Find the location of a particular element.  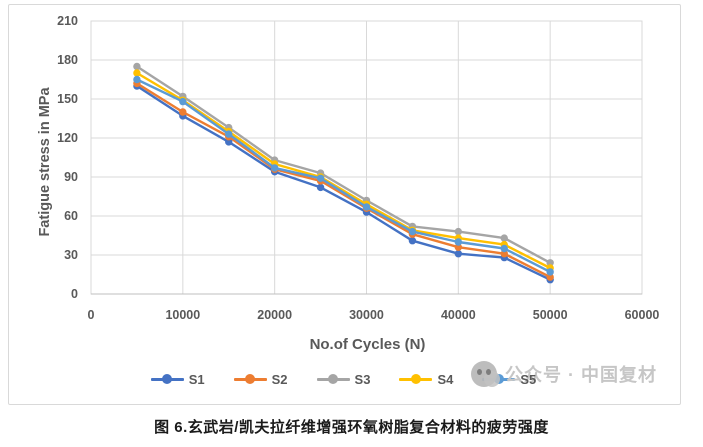

legend-item-S3: S3 is located at coordinates (343, 379).